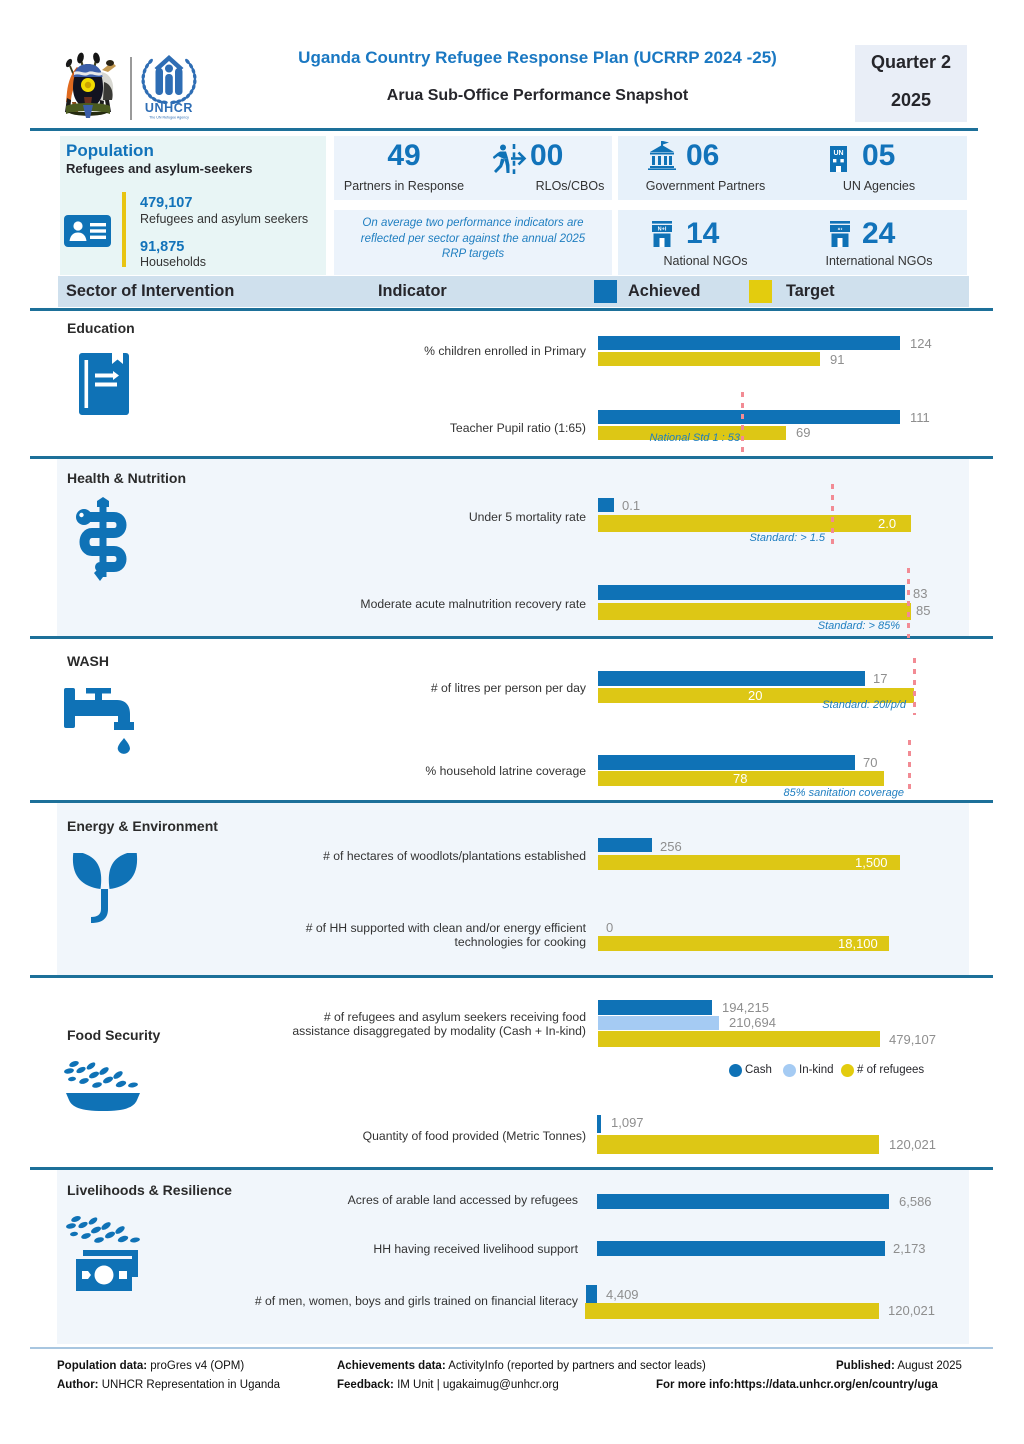  Describe the element at coordinates (169, 118) in the screenshot. I see `svg-text: The UN Refugee Agency` at that location.